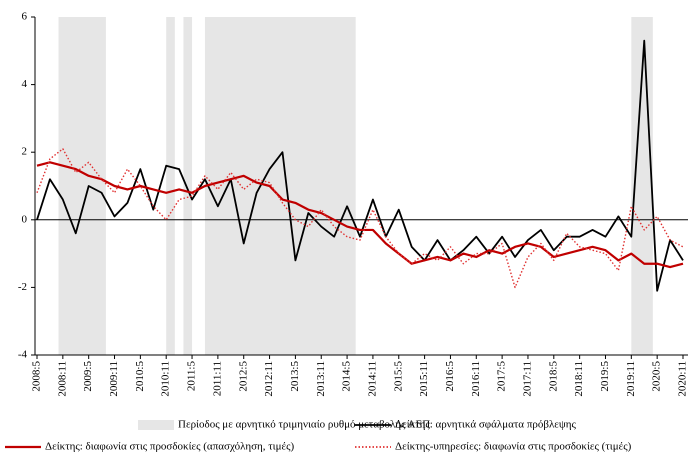 The width and height of the screenshot is (692, 455). I want to click on x-tick-label: 2016:11, so click(476, 379).